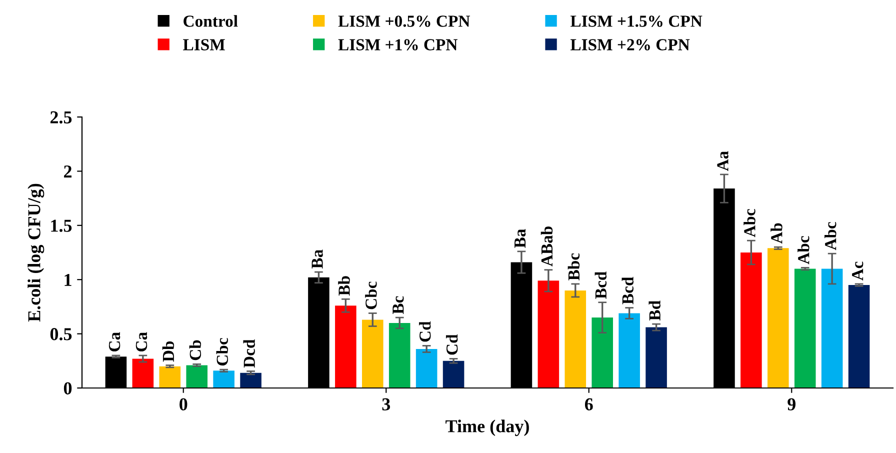 Image resolution: width=896 pixels, height=453 pixels. I want to click on x-tick-label: 0, so click(184, 404).